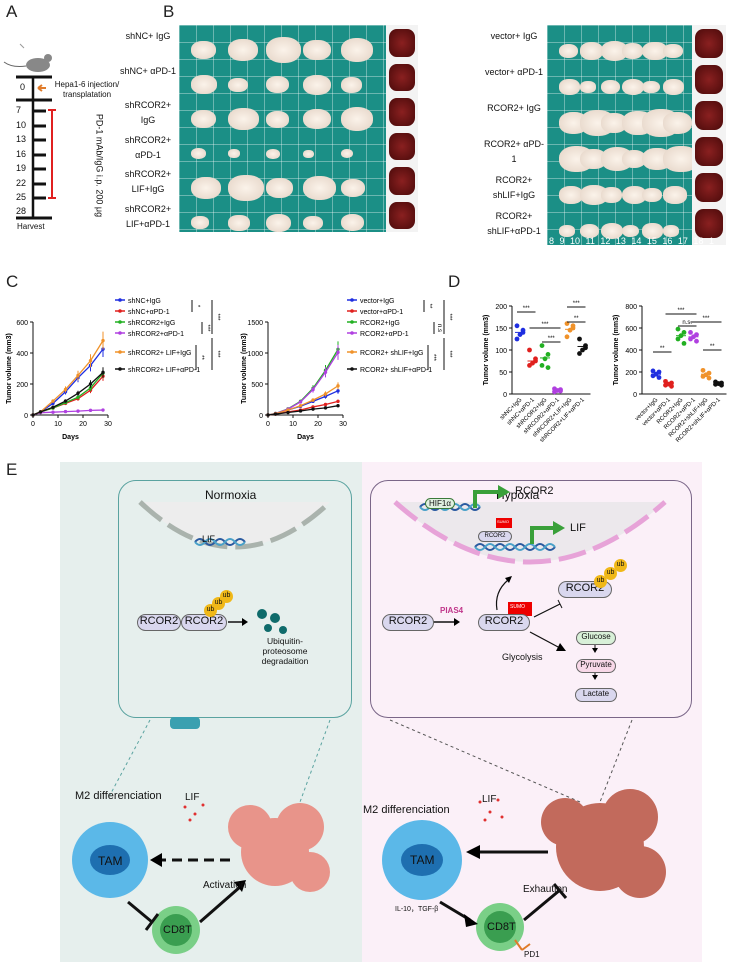  I want to click on y-tick-label: 100, so click(501, 351).